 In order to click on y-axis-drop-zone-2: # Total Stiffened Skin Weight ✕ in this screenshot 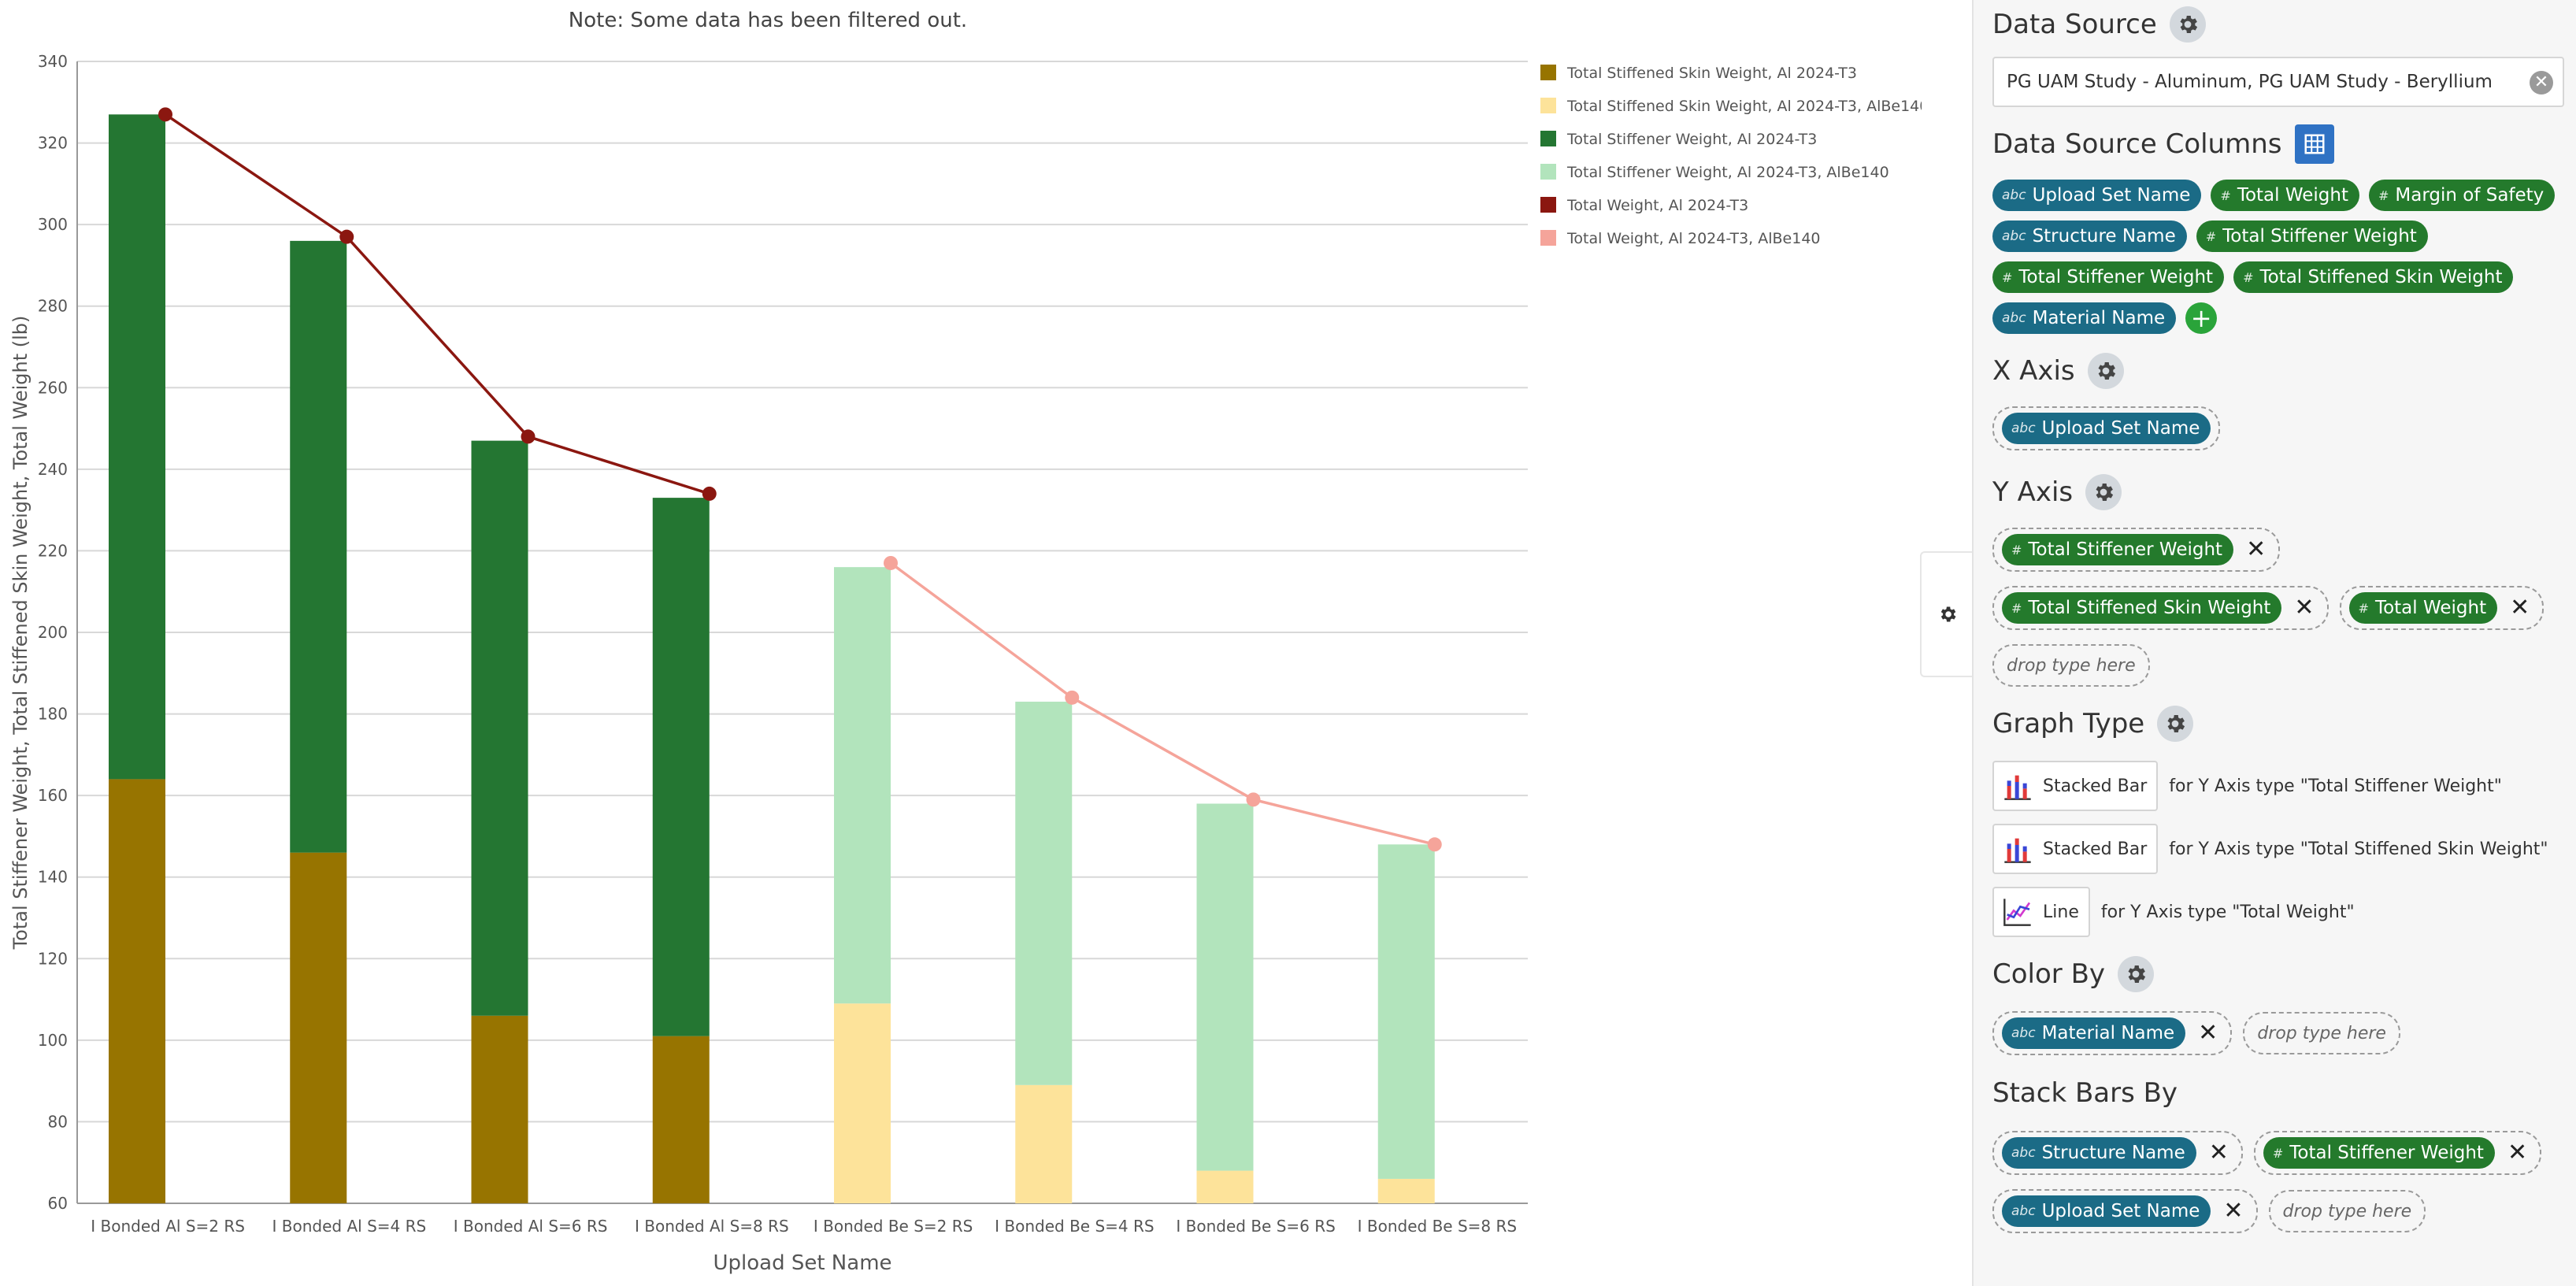, I will do `click(2160, 608)`.